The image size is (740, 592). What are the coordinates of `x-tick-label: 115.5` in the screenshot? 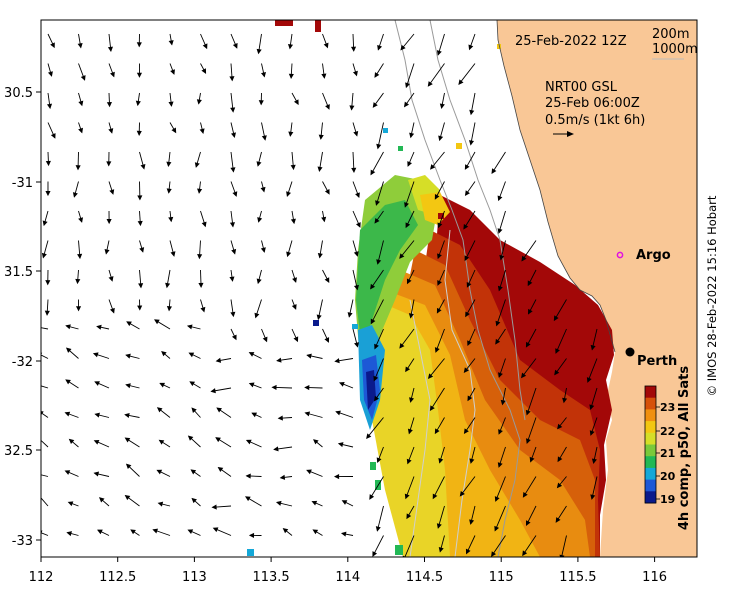 It's located at (577, 577).